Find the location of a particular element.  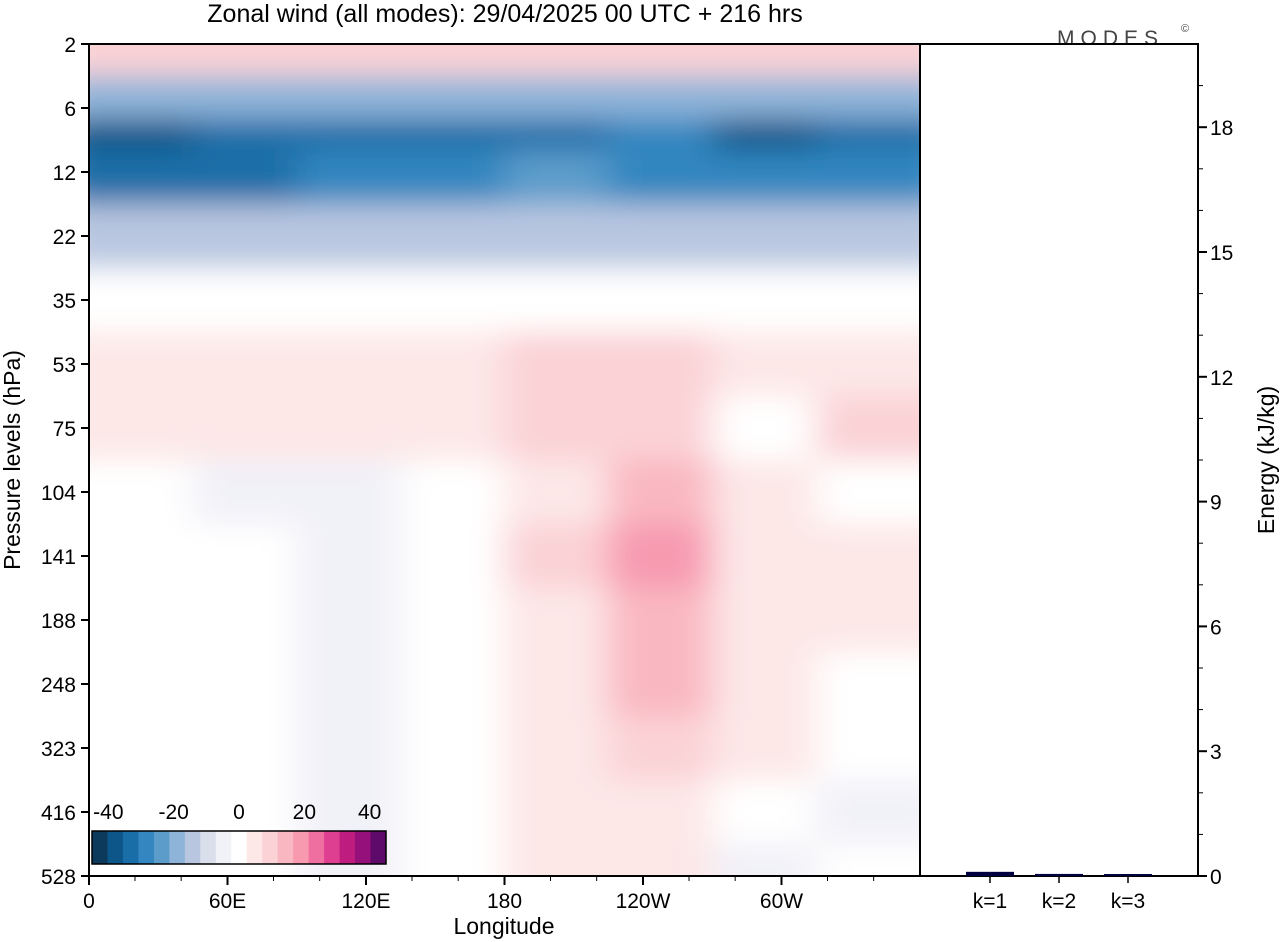

x-tick-label: 0 is located at coordinates (89, 901).